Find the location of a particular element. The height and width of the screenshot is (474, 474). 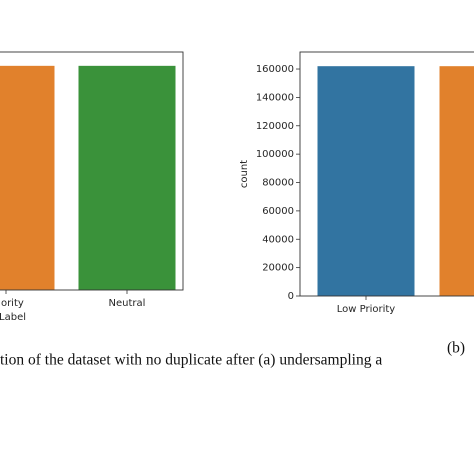

y-tick-label: 40000 is located at coordinates (278, 239).